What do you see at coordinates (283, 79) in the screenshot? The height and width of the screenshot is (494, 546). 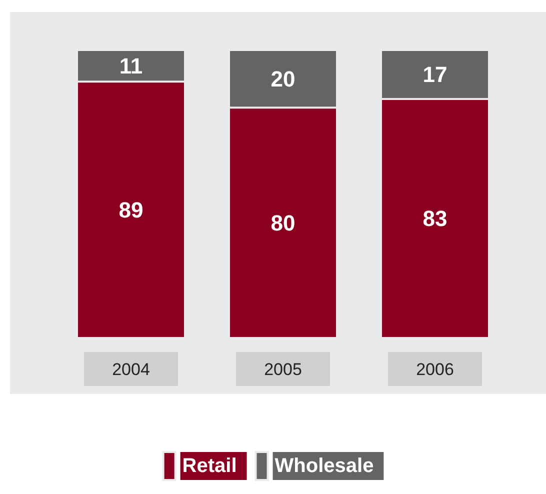 I see `data-label: 20` at bounding box center [283, 79].